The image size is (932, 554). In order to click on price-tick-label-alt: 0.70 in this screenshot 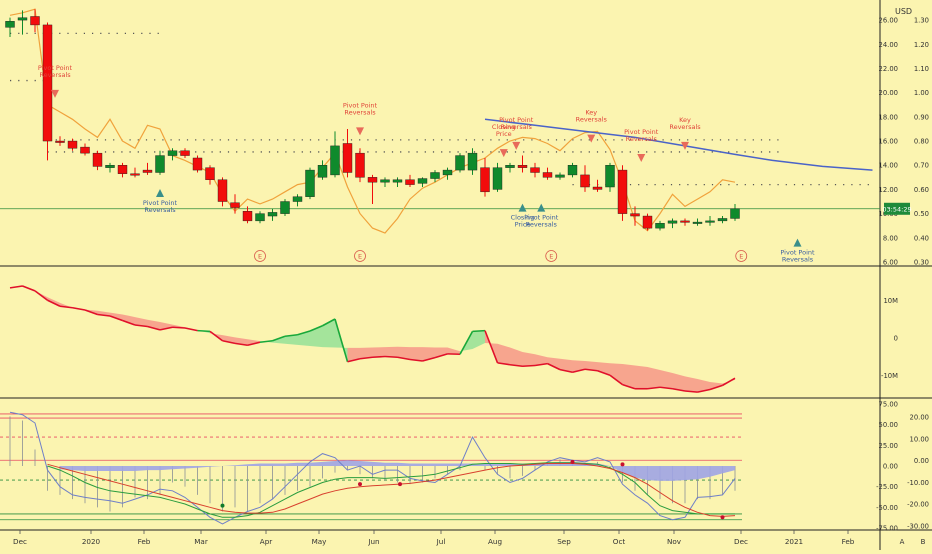, I will do `click(921, 166)`.